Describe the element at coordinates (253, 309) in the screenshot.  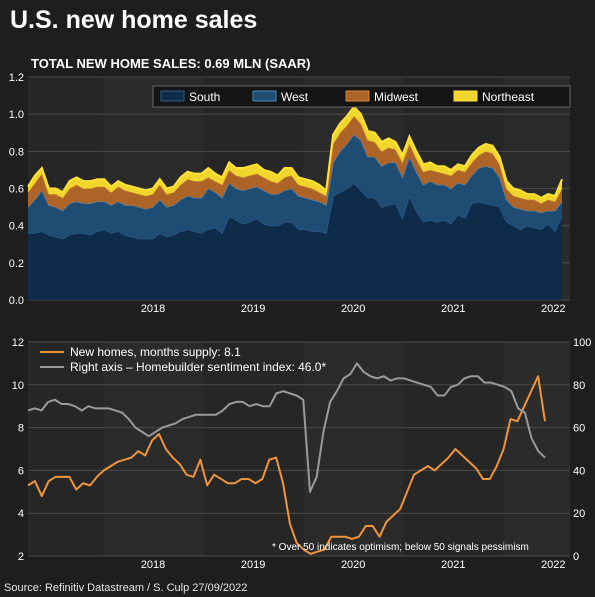
I see `top-x-tick-label: 2019` at that location.